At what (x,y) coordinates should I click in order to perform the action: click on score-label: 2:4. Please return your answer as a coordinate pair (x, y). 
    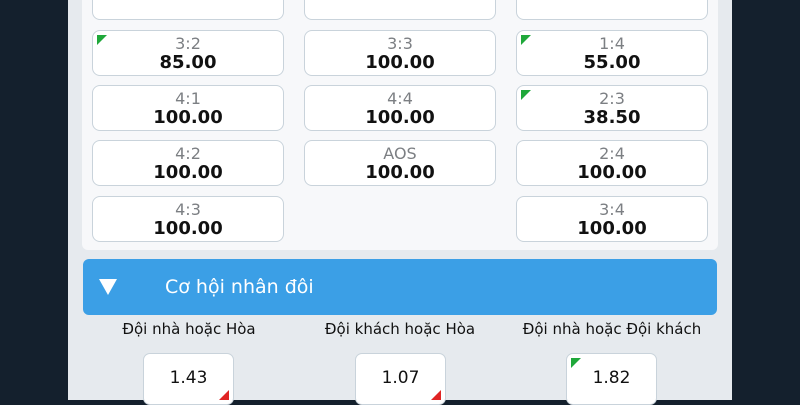
    Looking at the image, I should click on (612, 153).